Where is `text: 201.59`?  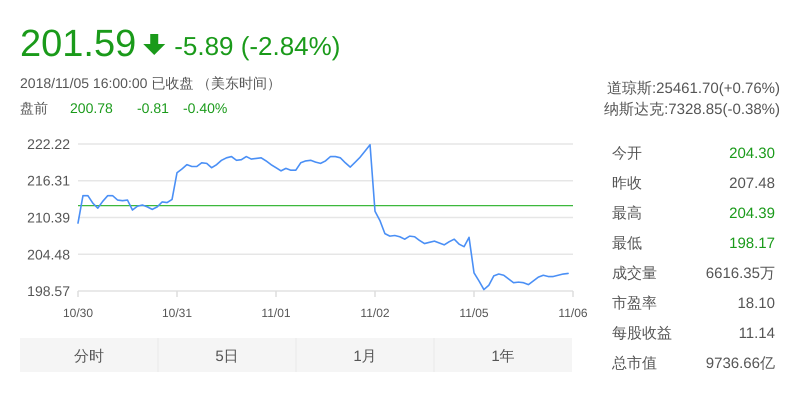 text: 201.59 is located at coordinates (78, 44).